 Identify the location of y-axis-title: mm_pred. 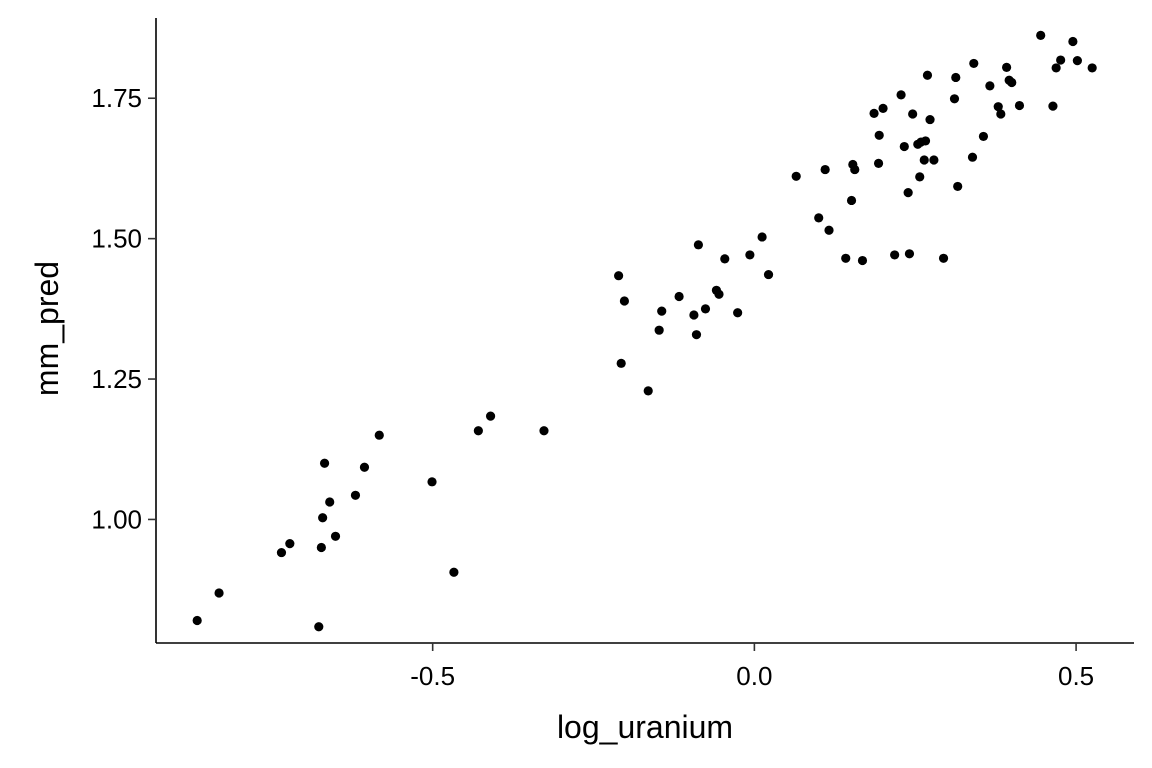
(47, 328).